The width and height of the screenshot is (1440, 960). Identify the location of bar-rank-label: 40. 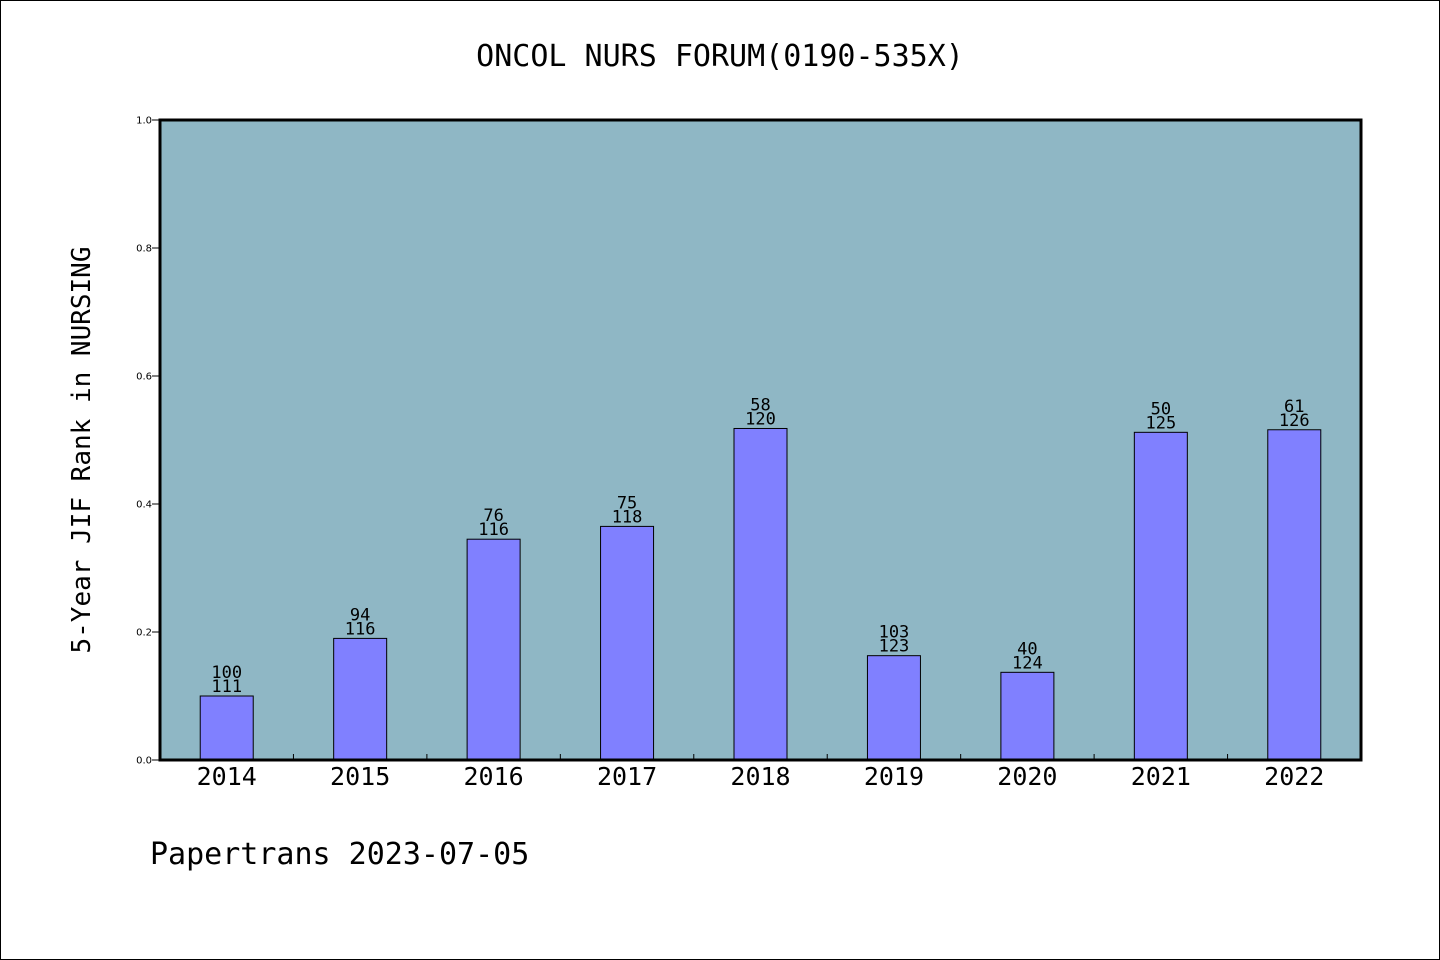
(1027, 649).